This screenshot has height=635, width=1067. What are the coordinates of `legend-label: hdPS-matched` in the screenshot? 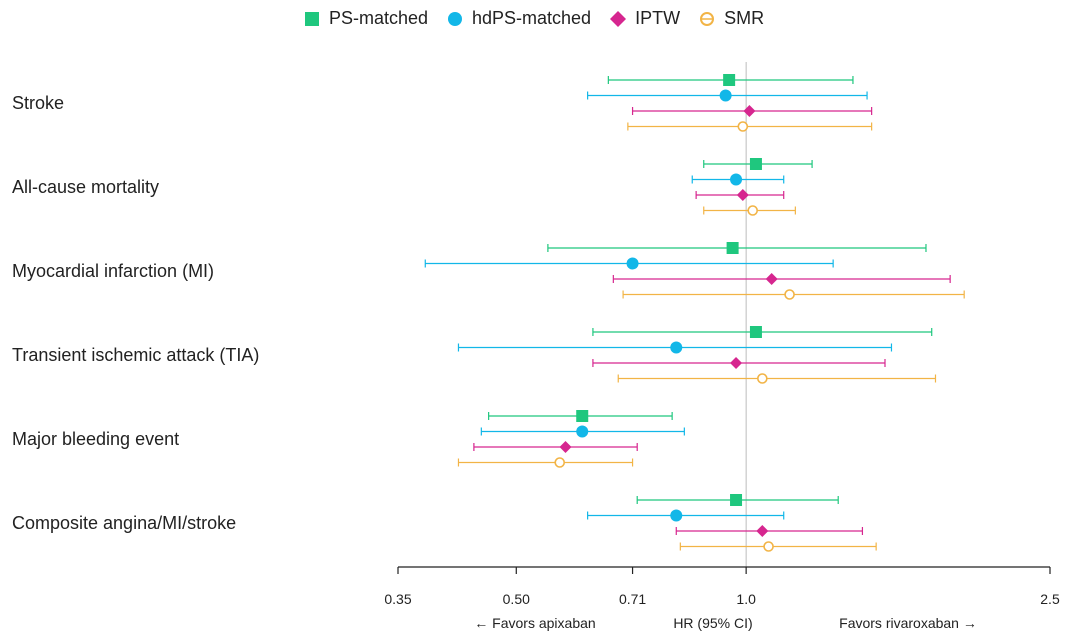 It's located at (531, 18).